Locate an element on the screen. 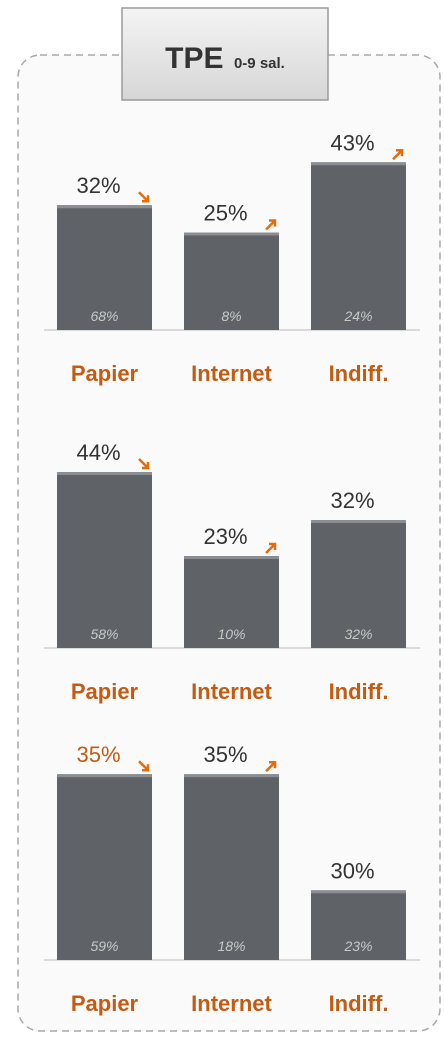 The height and width of the screenshot is (1043, 444). inner-label: 32% is located at coordinates (358, 634).